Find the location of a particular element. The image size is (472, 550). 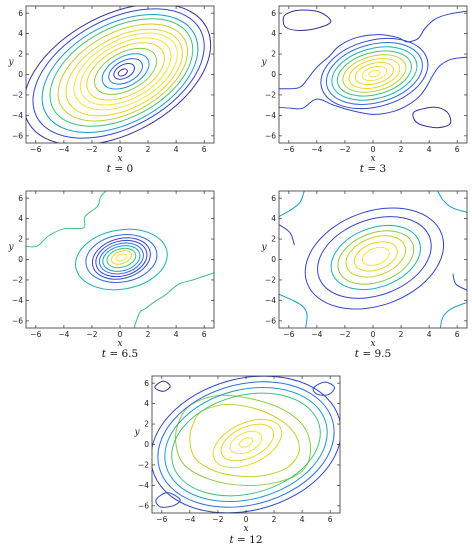

caption-value: = 3 is located at coordinates (375, 169).